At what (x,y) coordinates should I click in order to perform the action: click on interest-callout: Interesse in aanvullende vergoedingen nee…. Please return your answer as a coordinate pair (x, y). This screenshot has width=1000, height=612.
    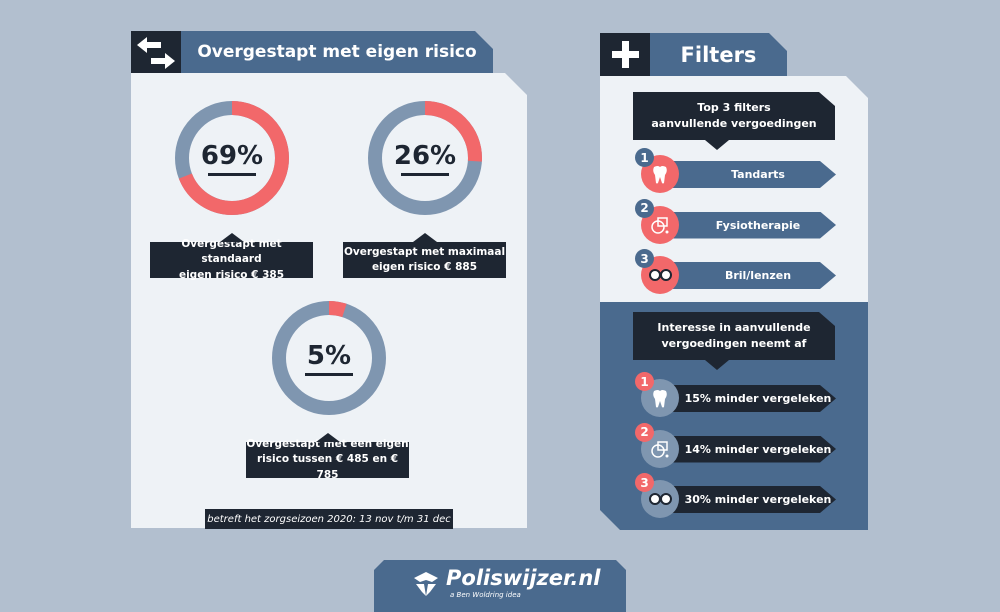
    Looking at the image, I should click on (734, 336).